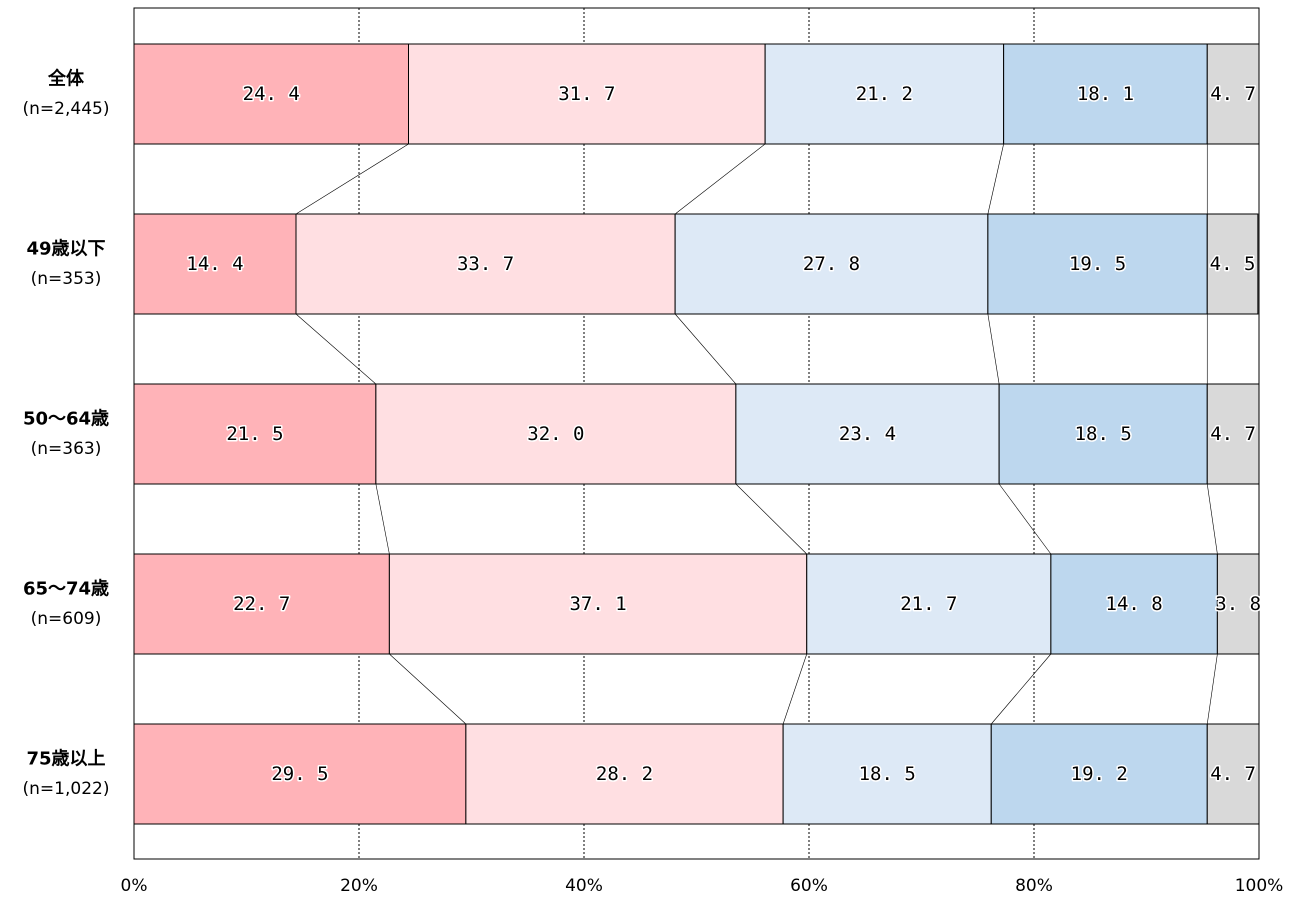  I want to click on data-label: 33. 7, so click(485, 264).